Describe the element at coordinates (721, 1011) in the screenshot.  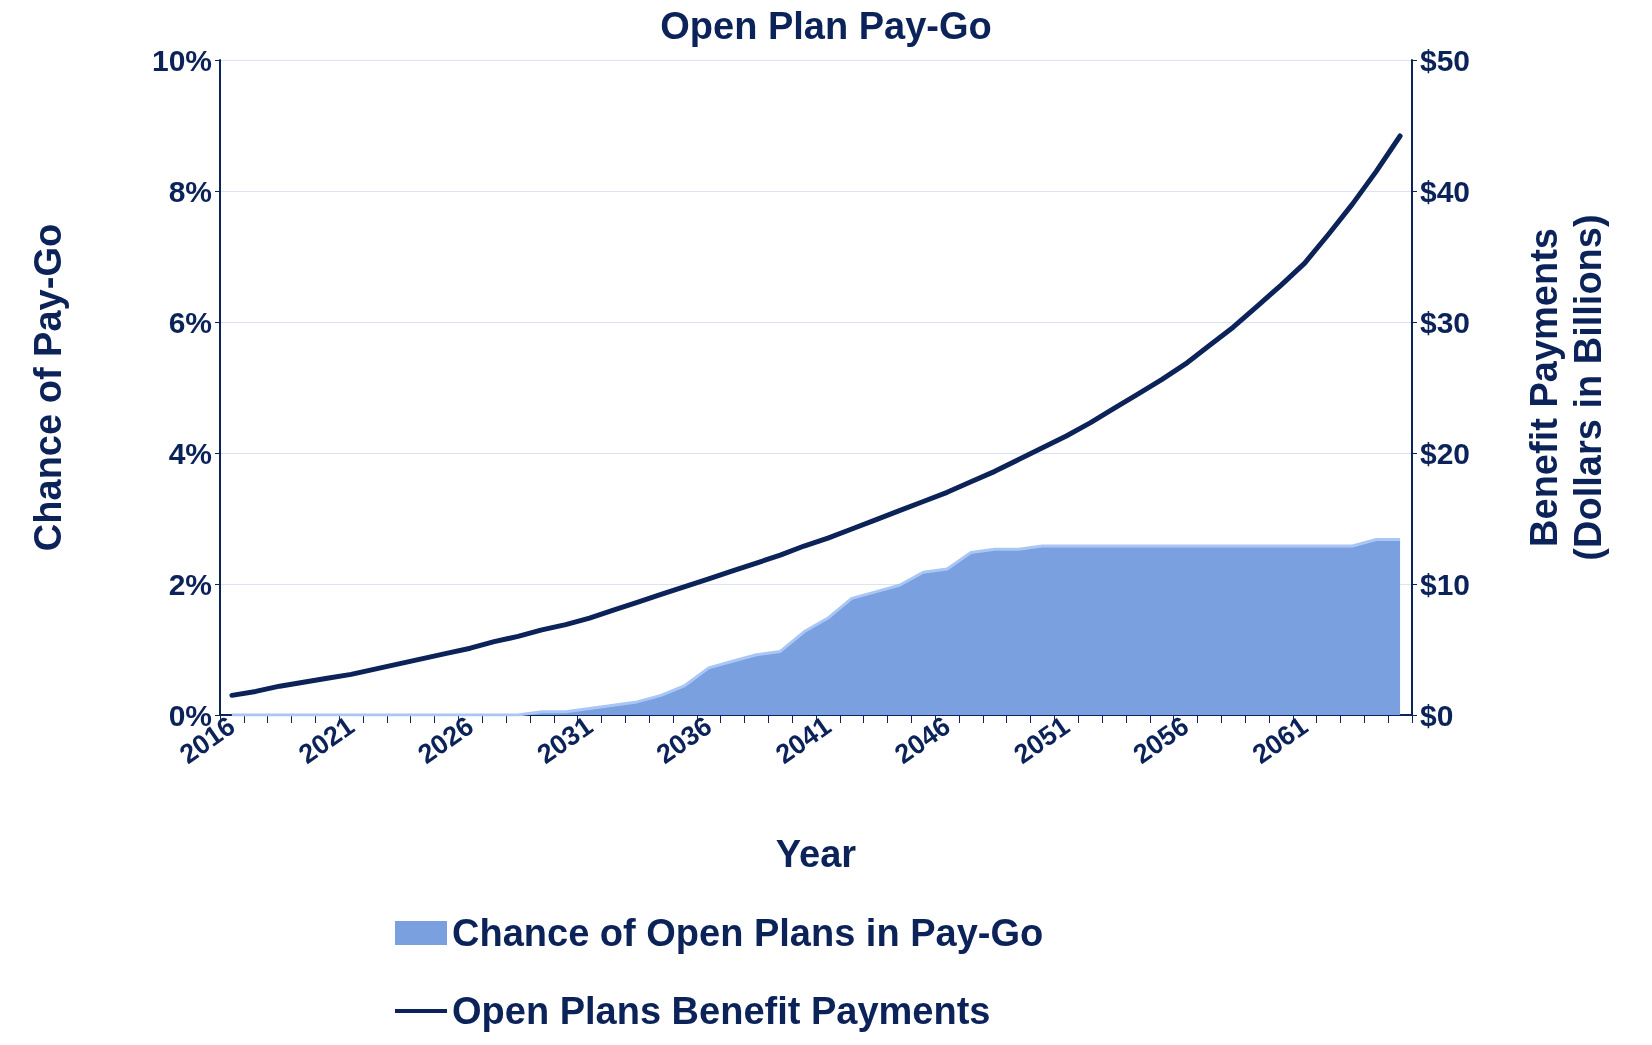
I see `legend-label: Open Plans Benefit Payments` at that location.